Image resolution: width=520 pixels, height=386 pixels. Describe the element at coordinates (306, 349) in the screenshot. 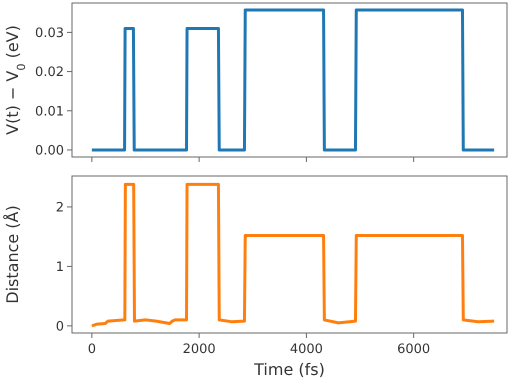

I see `x-tick-label: 4000` at that location.